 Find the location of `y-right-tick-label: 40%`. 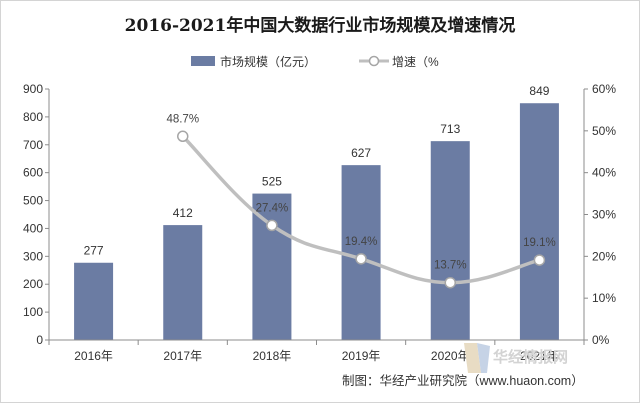

y-right-tick-label: 40% is located at coordinates (604, 173).